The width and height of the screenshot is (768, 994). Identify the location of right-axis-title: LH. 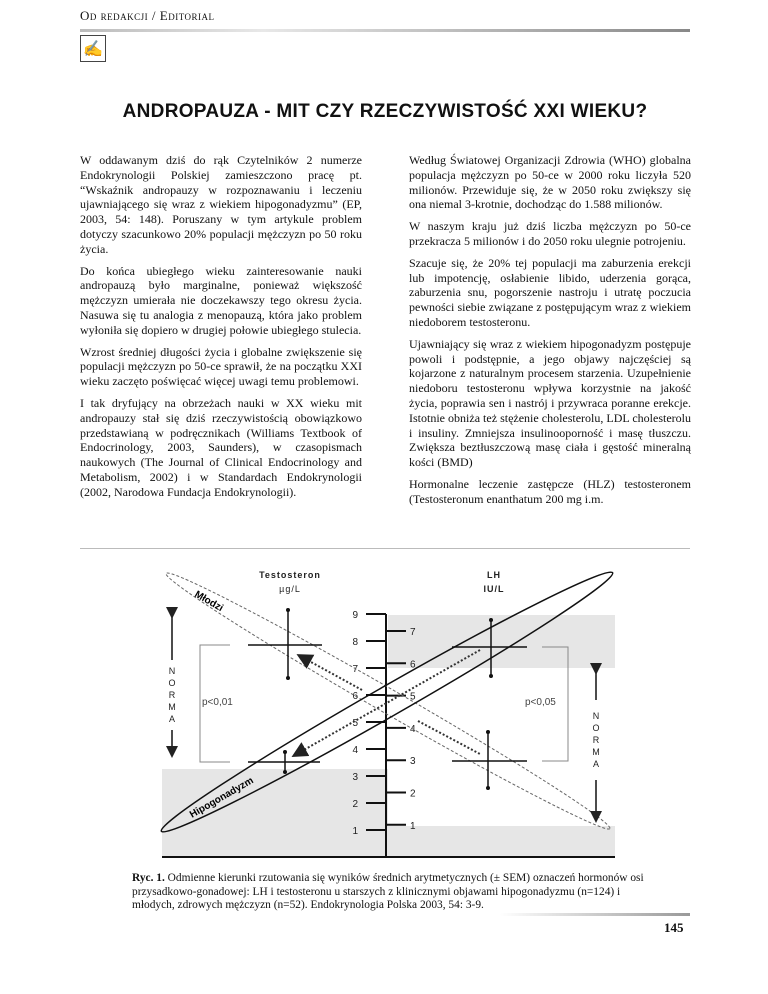
(494, 575).